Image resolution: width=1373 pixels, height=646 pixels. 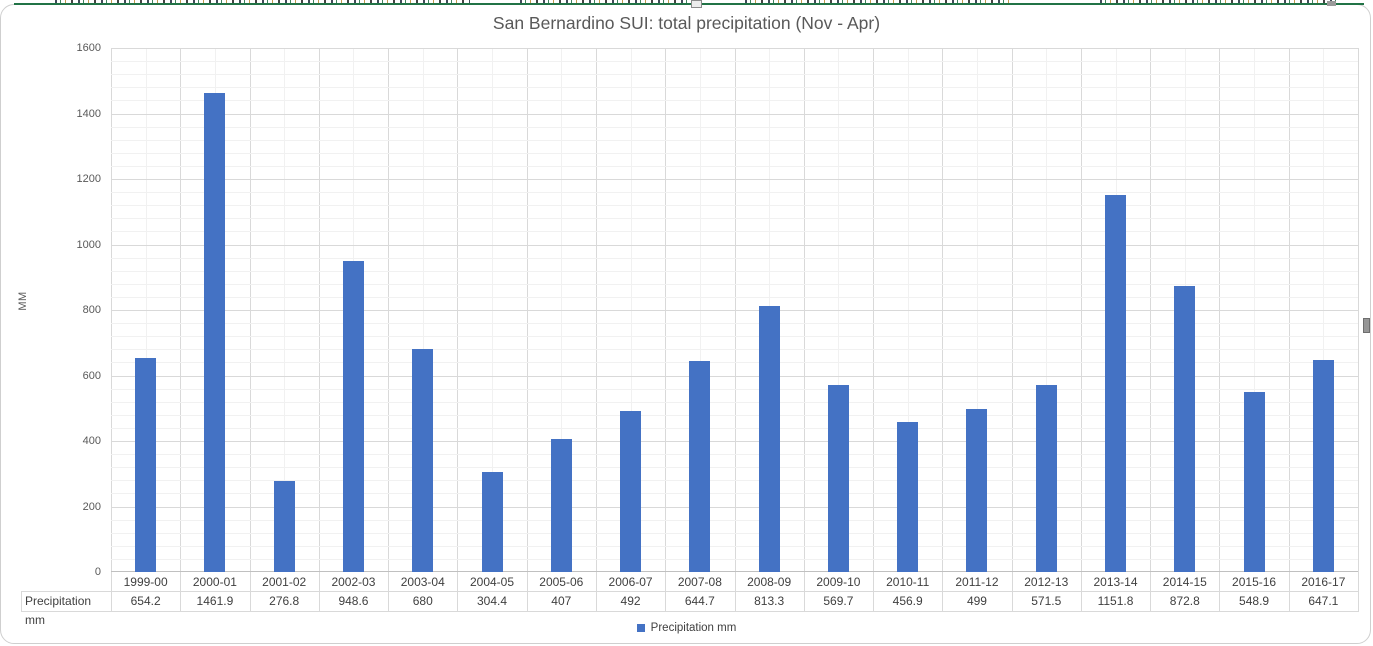 What do you see at coordinates (91, 506) in the screenshot?
I see `y-axis-tick-label: 200` at bounding box center [91, 506].